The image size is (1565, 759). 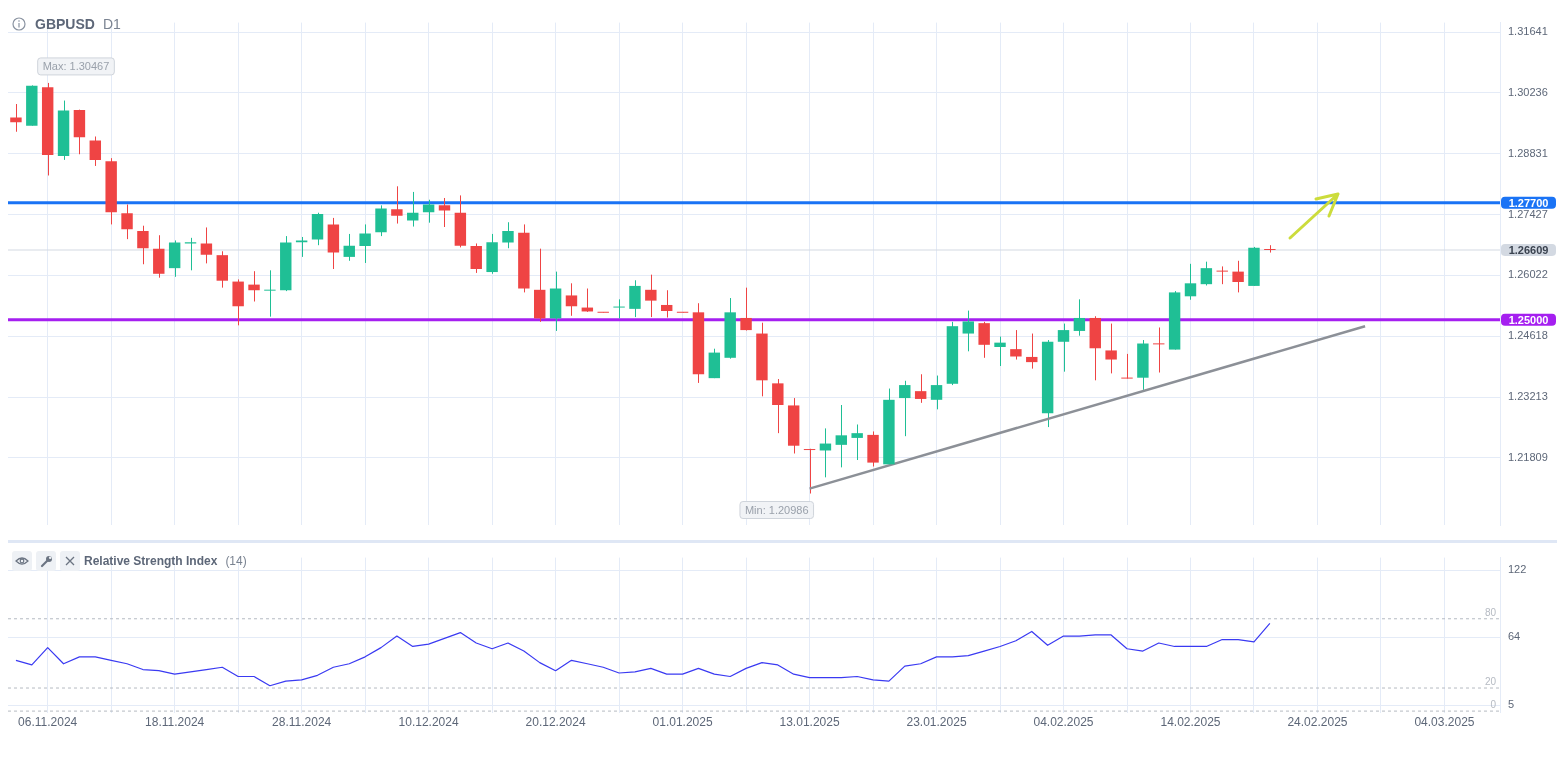 I want to click on x-tick-label: 20.12.2024, so click(x=555, y=722).